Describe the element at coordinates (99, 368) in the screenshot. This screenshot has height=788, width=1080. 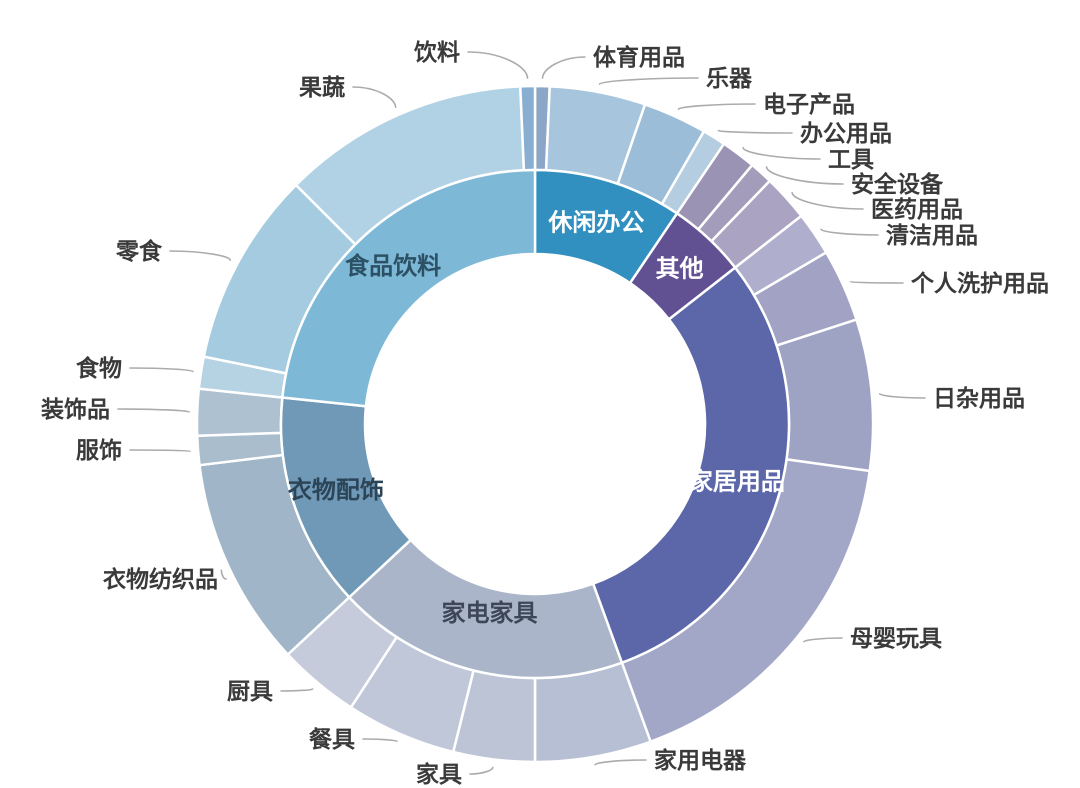
I see `subcategory-label: 食物` at that location.